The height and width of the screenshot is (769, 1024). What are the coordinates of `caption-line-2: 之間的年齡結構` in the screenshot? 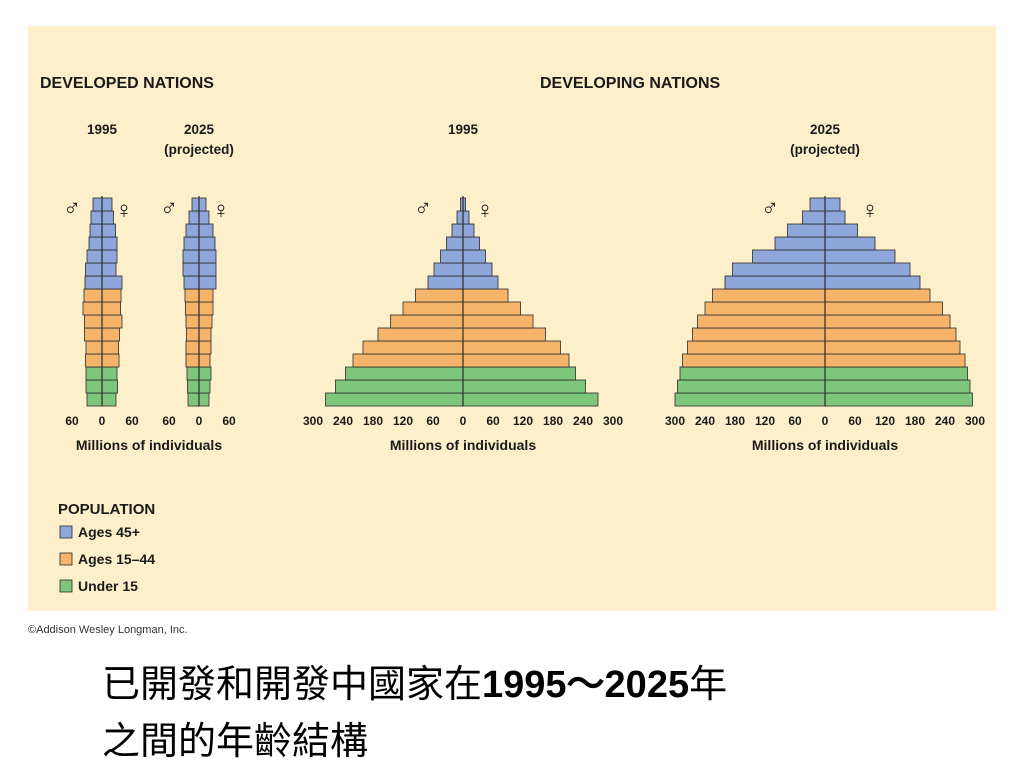 It's located at (235, 741).